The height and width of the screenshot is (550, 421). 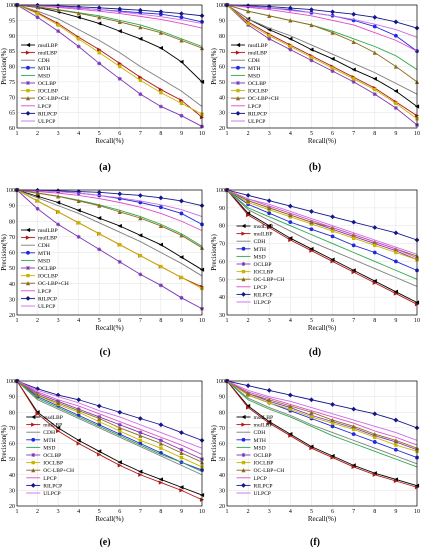 I want to click on legend-label: MTH, so click(x=44, y=69).